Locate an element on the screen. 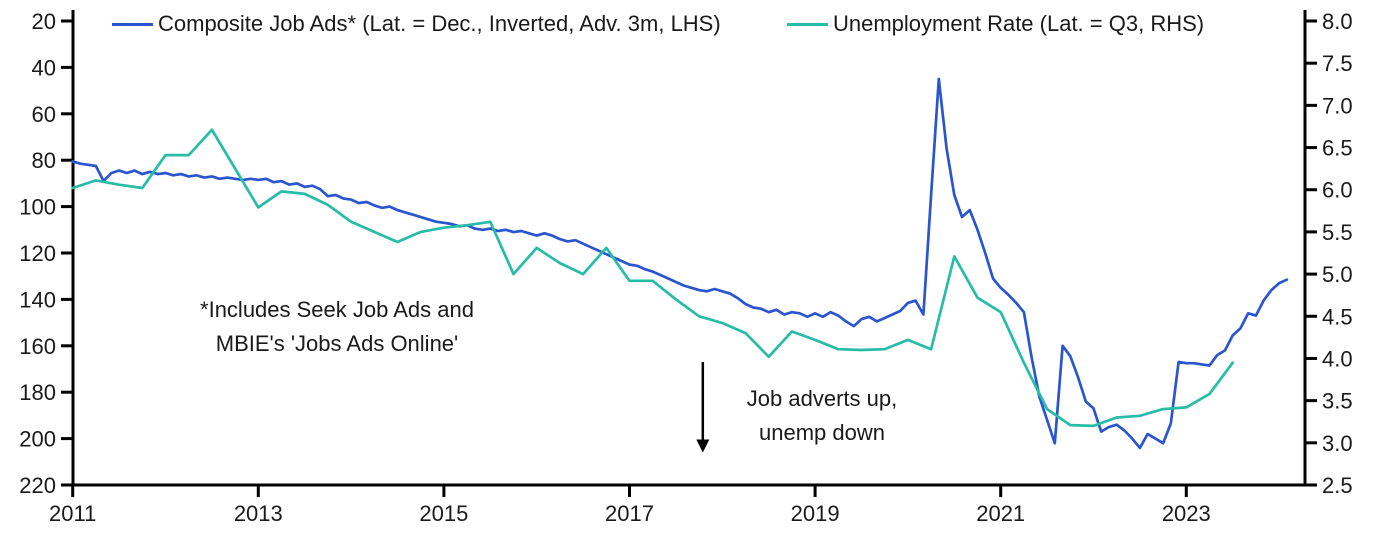  right-axis-tick-label: 7.5 is located at coordinates (1337, 63).